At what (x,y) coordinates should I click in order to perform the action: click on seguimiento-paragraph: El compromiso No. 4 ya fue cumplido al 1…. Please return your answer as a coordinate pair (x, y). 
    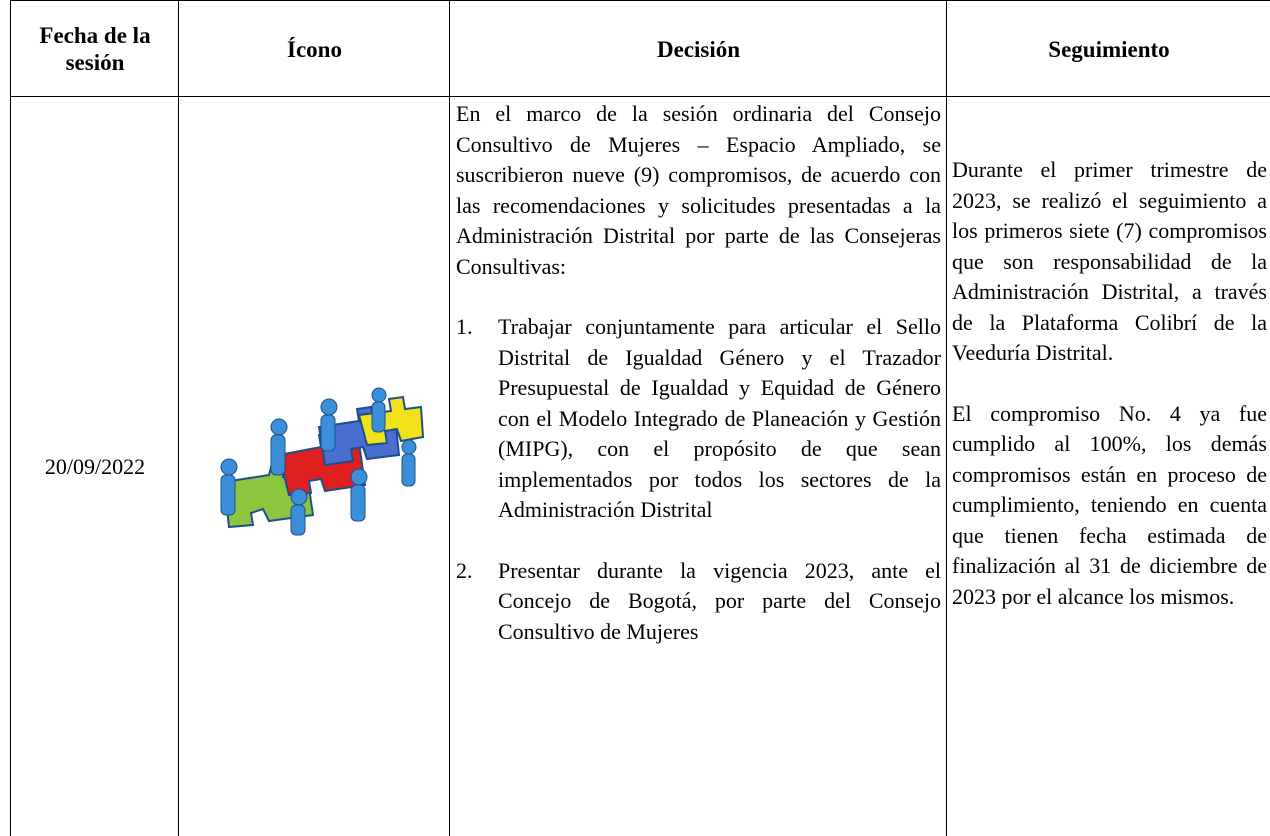
    Looking at the image, I should click on (1109, 504).